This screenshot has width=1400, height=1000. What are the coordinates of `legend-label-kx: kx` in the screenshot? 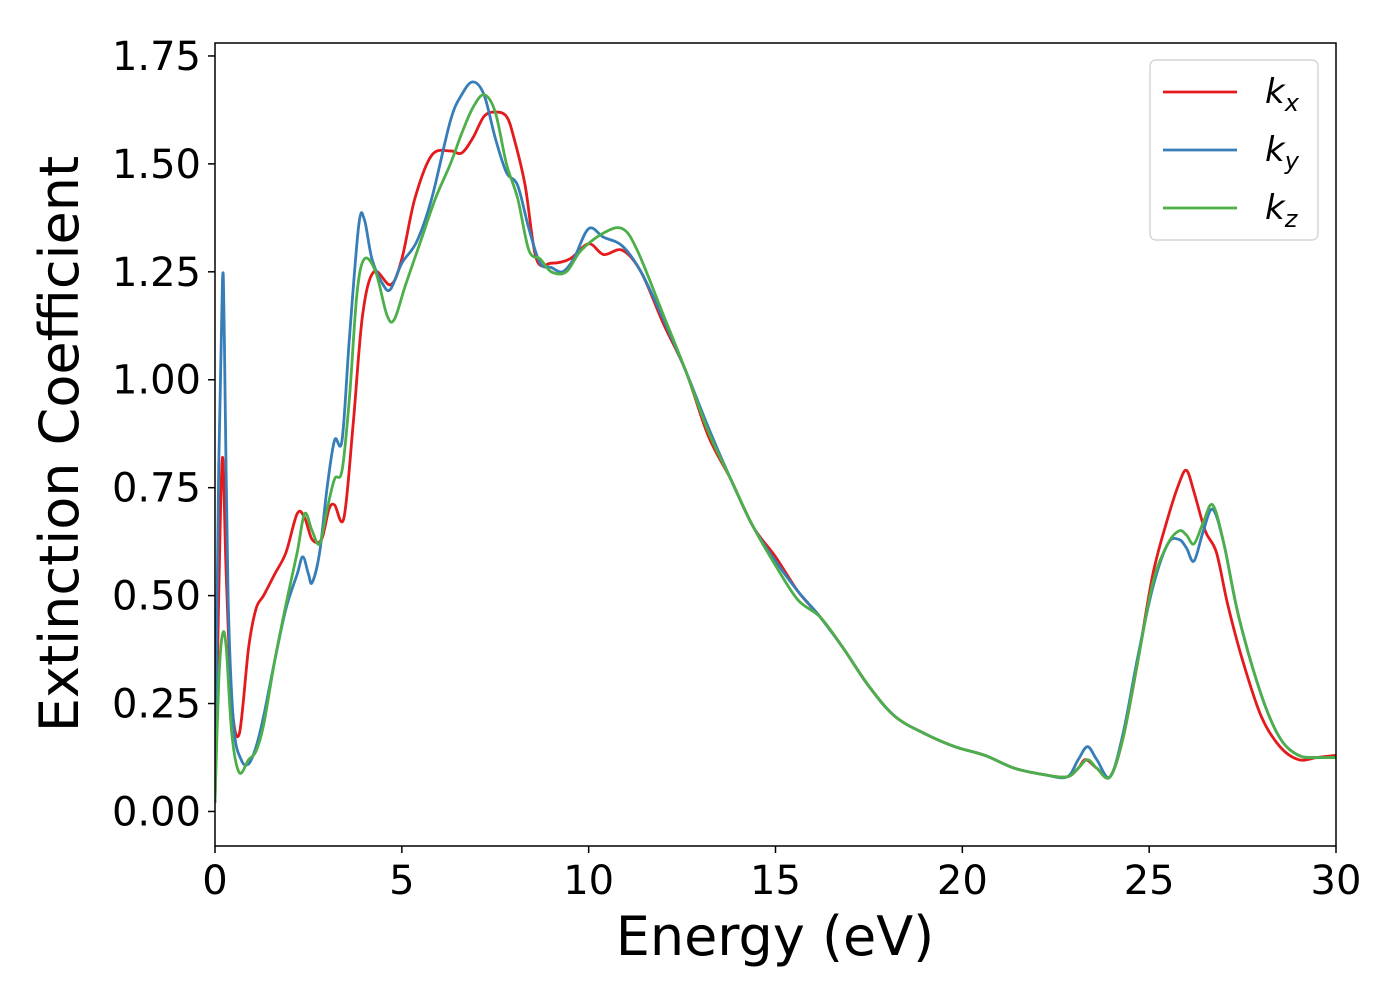 It's located at (1282, 94).